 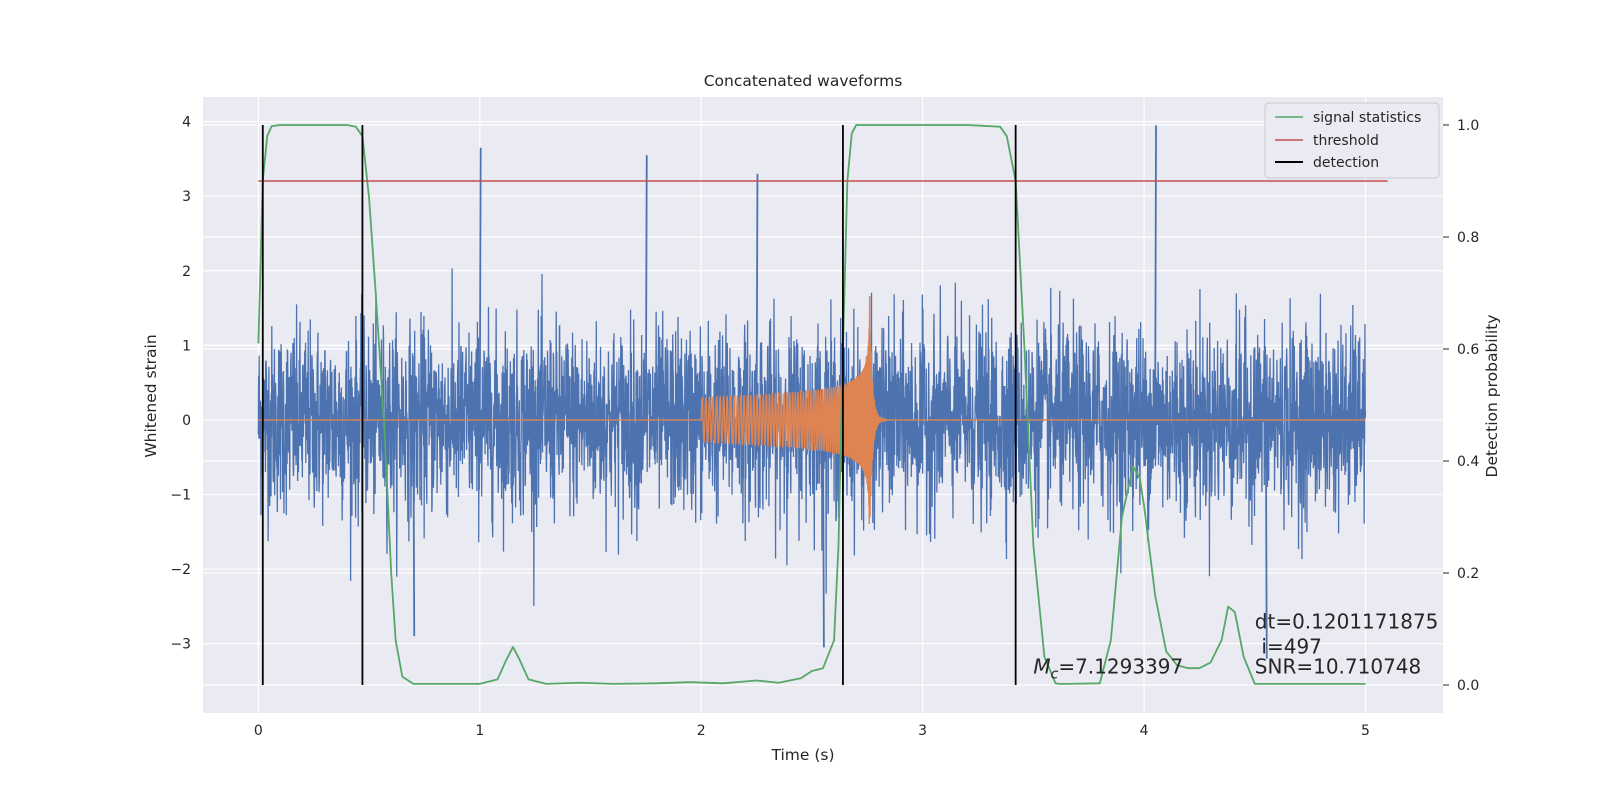 What do you see at coordinates (180, 570) in the screenshot?
I see `y-tick-label: −2` at bounding box center [180, 570].